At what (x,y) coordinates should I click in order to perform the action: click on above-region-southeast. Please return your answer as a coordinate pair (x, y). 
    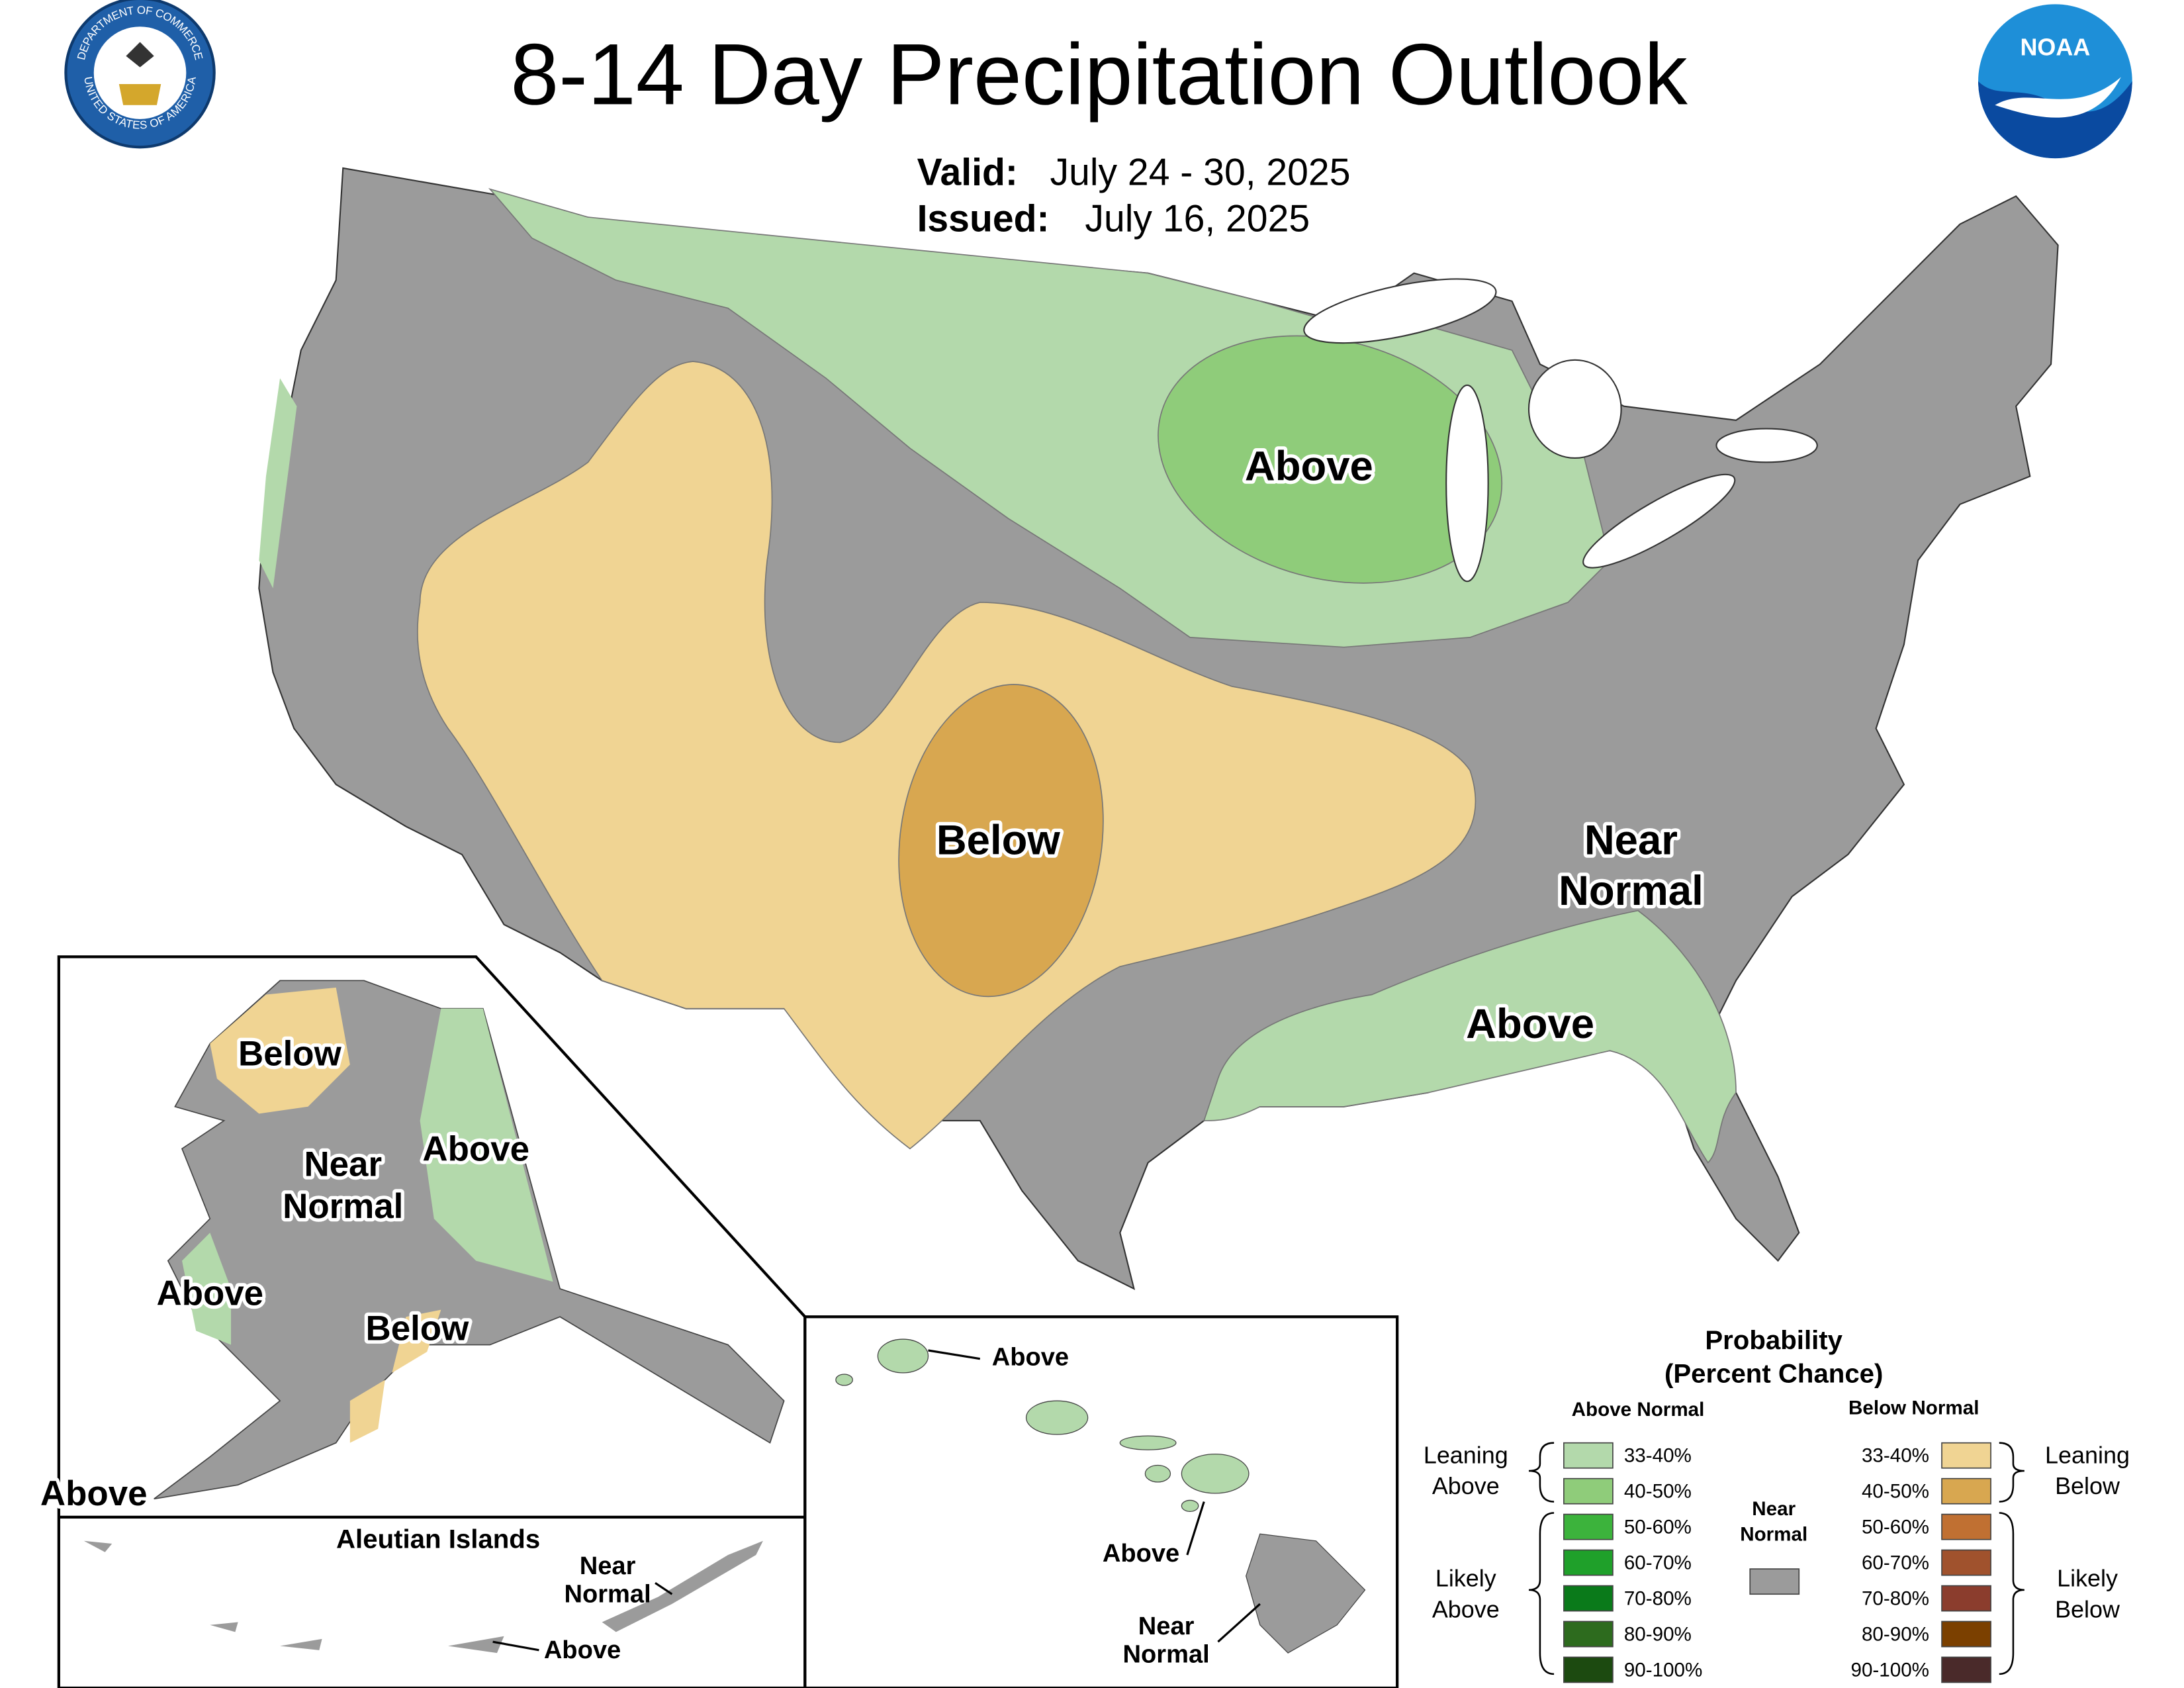
    Looking at the image, I should click on (1470, 1037).